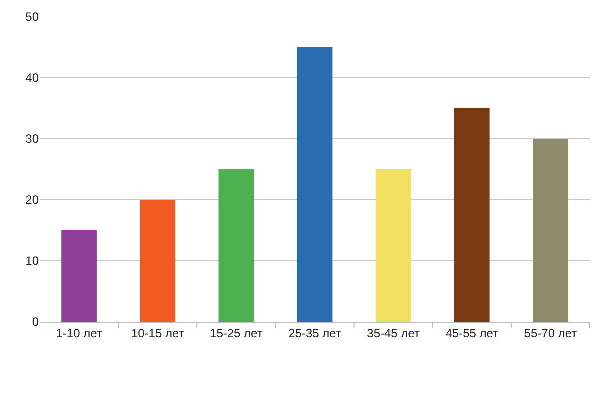  I want to click on y-tick-label: 20, so click(33, 200).